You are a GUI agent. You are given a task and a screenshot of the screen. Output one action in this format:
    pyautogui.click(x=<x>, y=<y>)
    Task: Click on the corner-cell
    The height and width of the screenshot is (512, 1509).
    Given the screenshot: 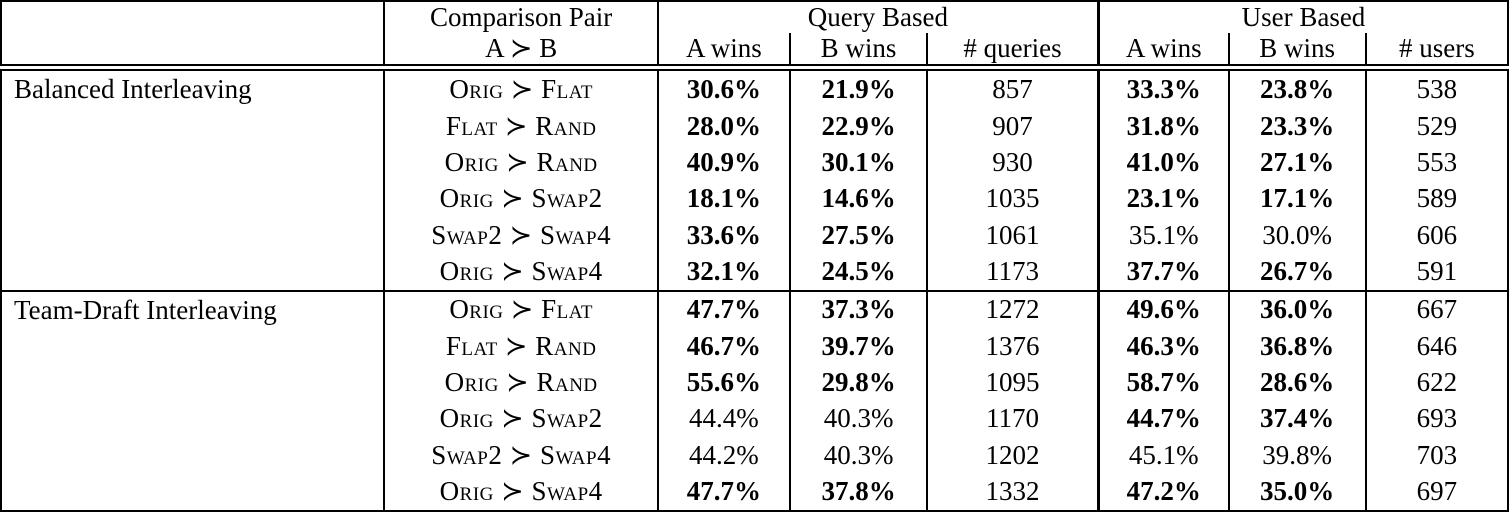 What is the action you would take?
    pyautogui.click(x=193, y=36)
    